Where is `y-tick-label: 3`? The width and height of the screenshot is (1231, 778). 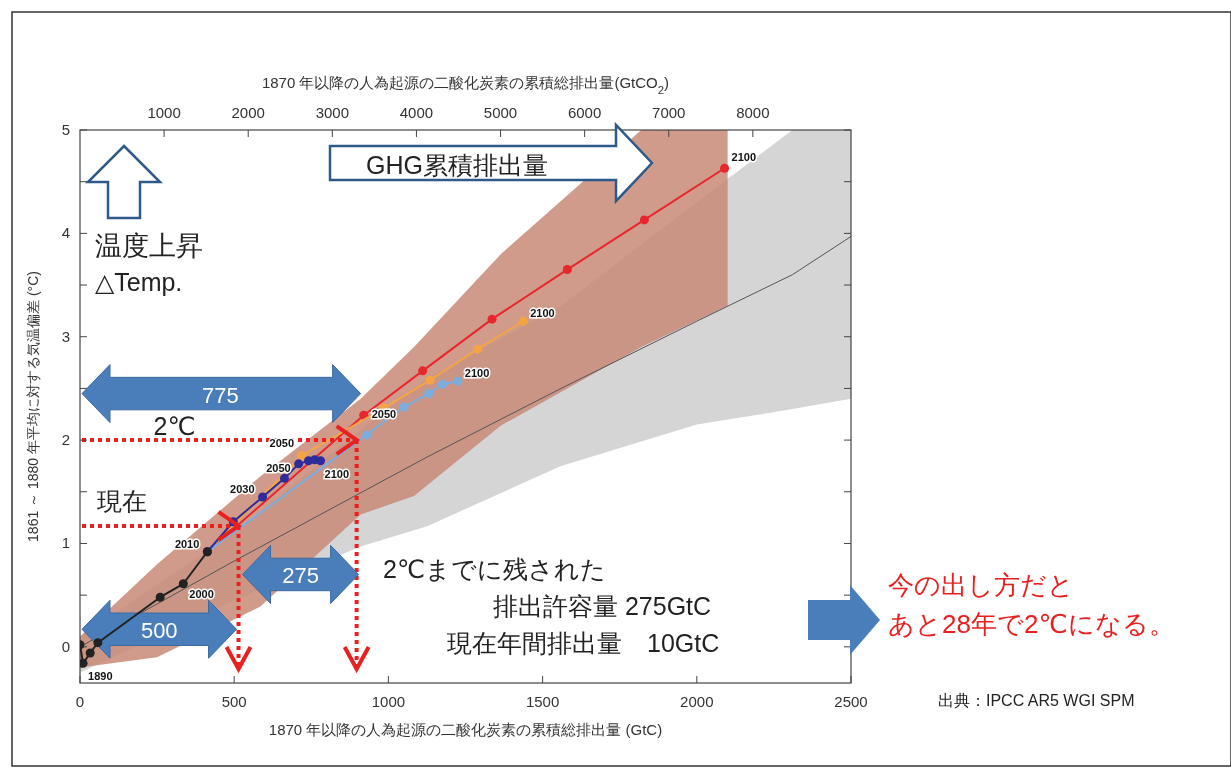
y-tick-label: 3 is located at coordinates (65, 336).